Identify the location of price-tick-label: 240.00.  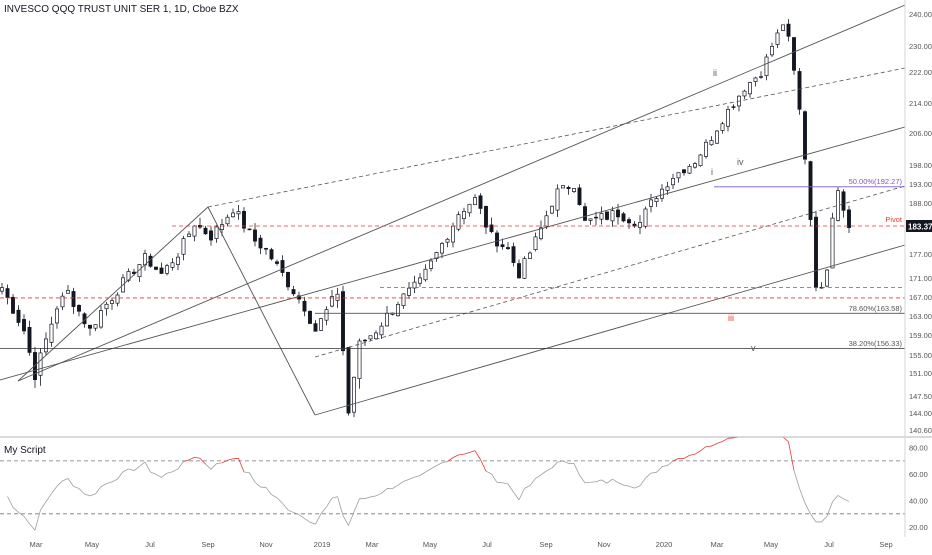
(920, 14).